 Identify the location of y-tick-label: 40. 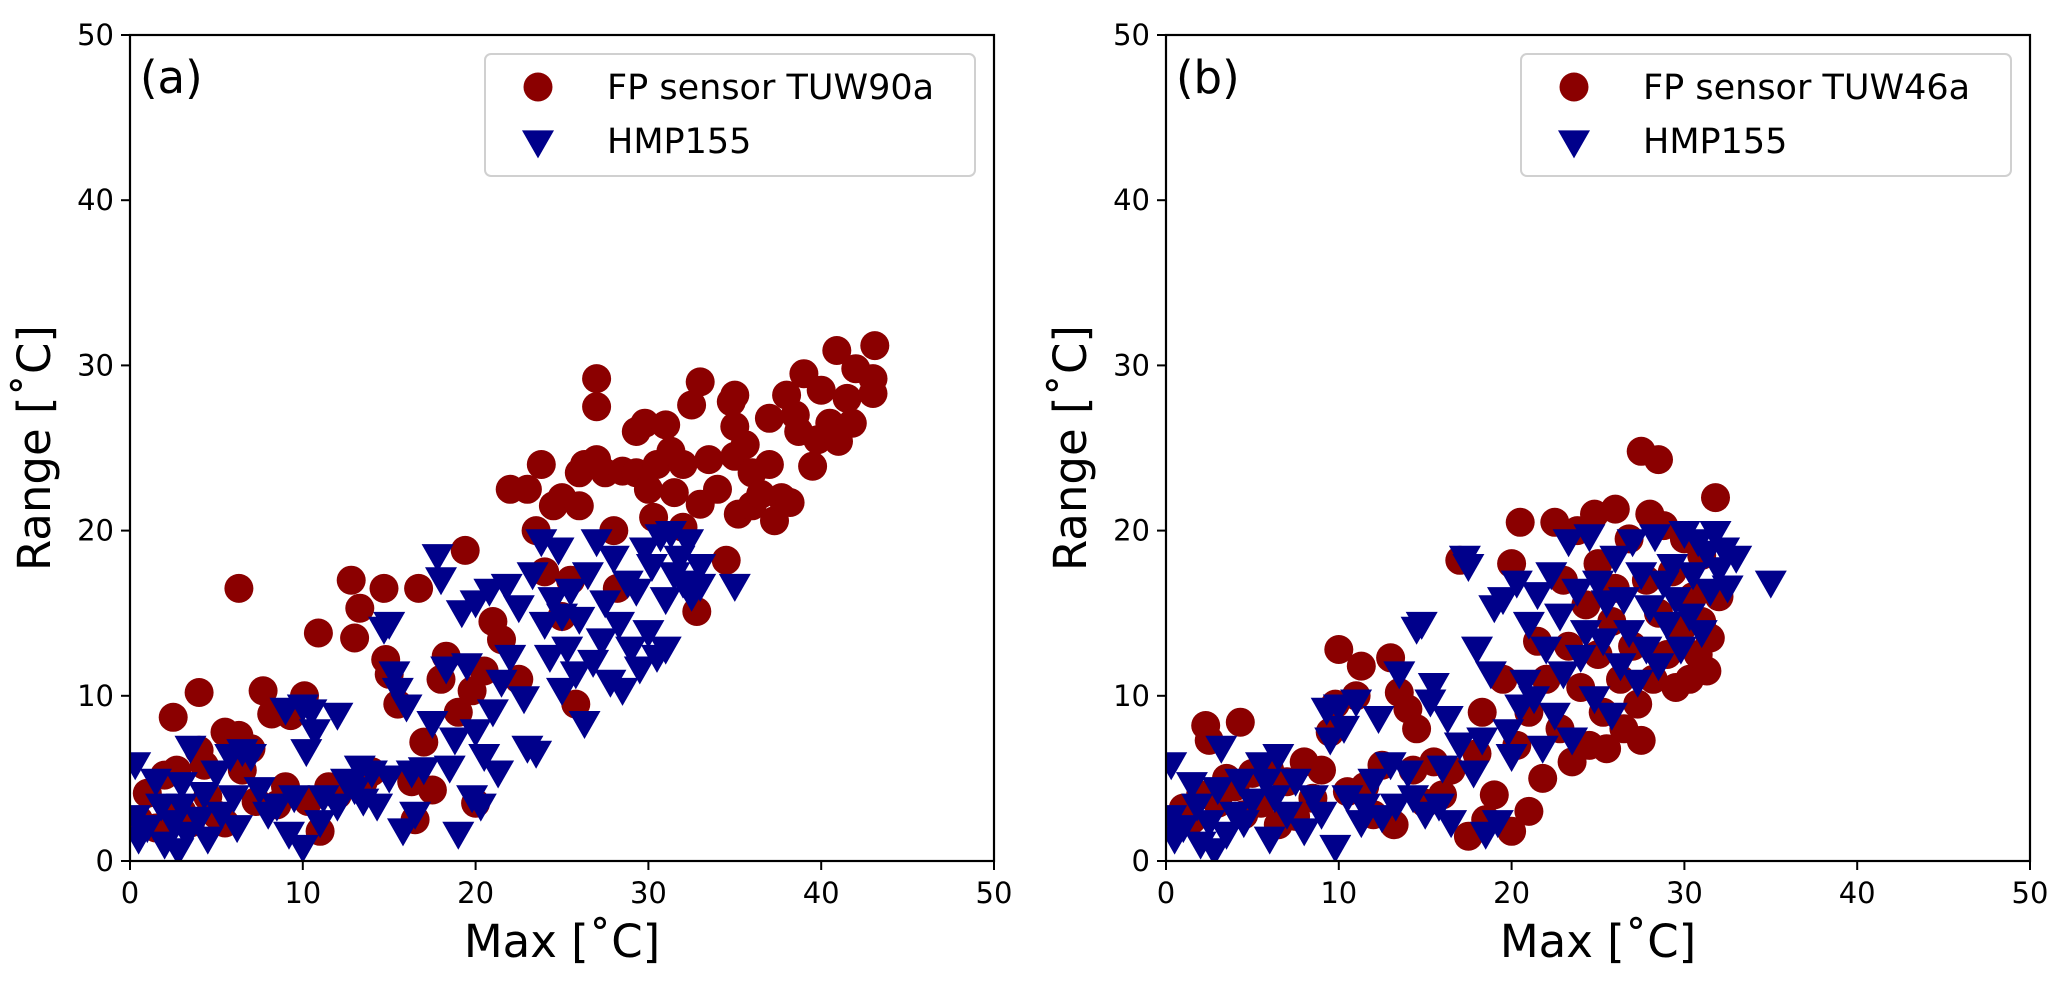
(95, 200).